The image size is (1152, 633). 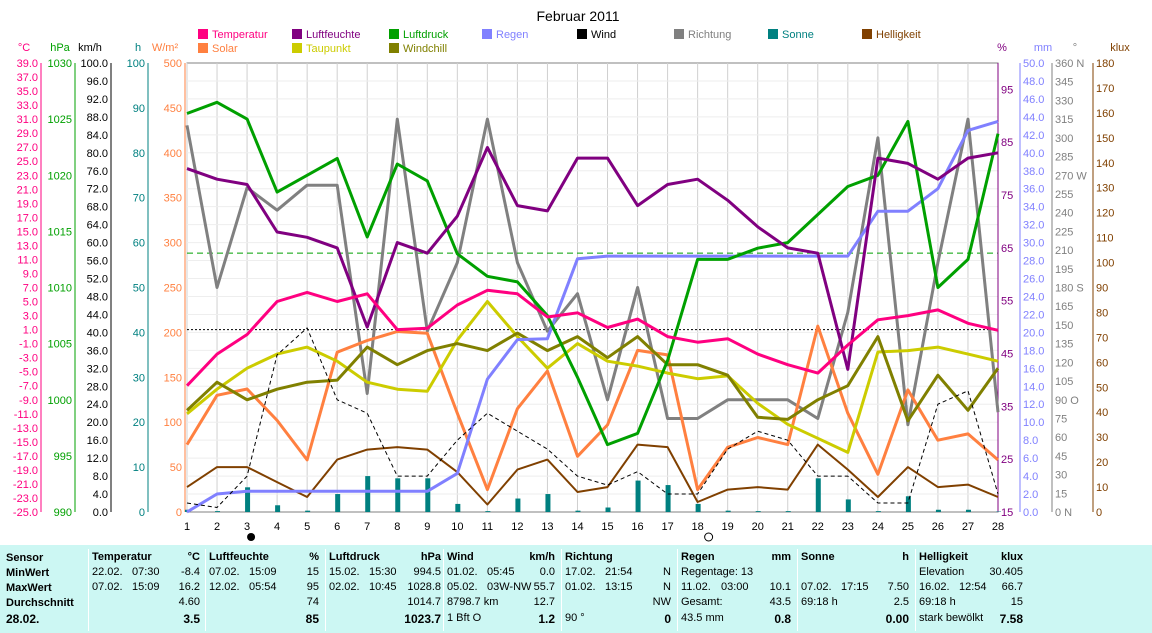 I want to click on axis-unit-label: km/h, so click(x=90, y=48).